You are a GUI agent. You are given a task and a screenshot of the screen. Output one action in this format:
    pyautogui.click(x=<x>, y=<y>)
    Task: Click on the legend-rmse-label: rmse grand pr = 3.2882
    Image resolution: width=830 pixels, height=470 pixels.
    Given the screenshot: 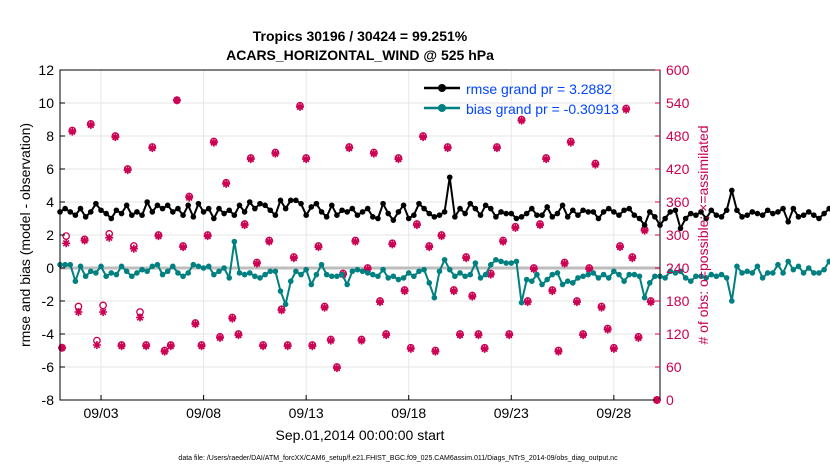 What is the action you would take?
    pyautogui.click(x=539, y=89)
    